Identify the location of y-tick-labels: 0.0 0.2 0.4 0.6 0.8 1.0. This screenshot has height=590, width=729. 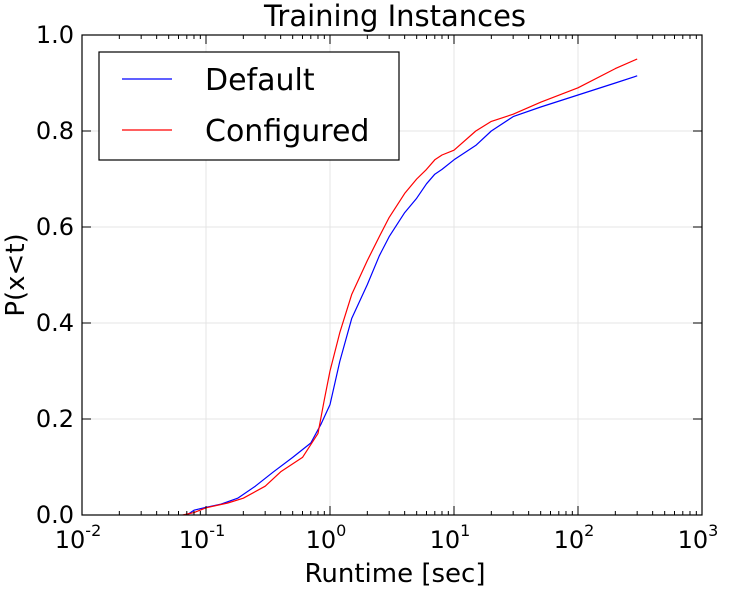
(55, 275).